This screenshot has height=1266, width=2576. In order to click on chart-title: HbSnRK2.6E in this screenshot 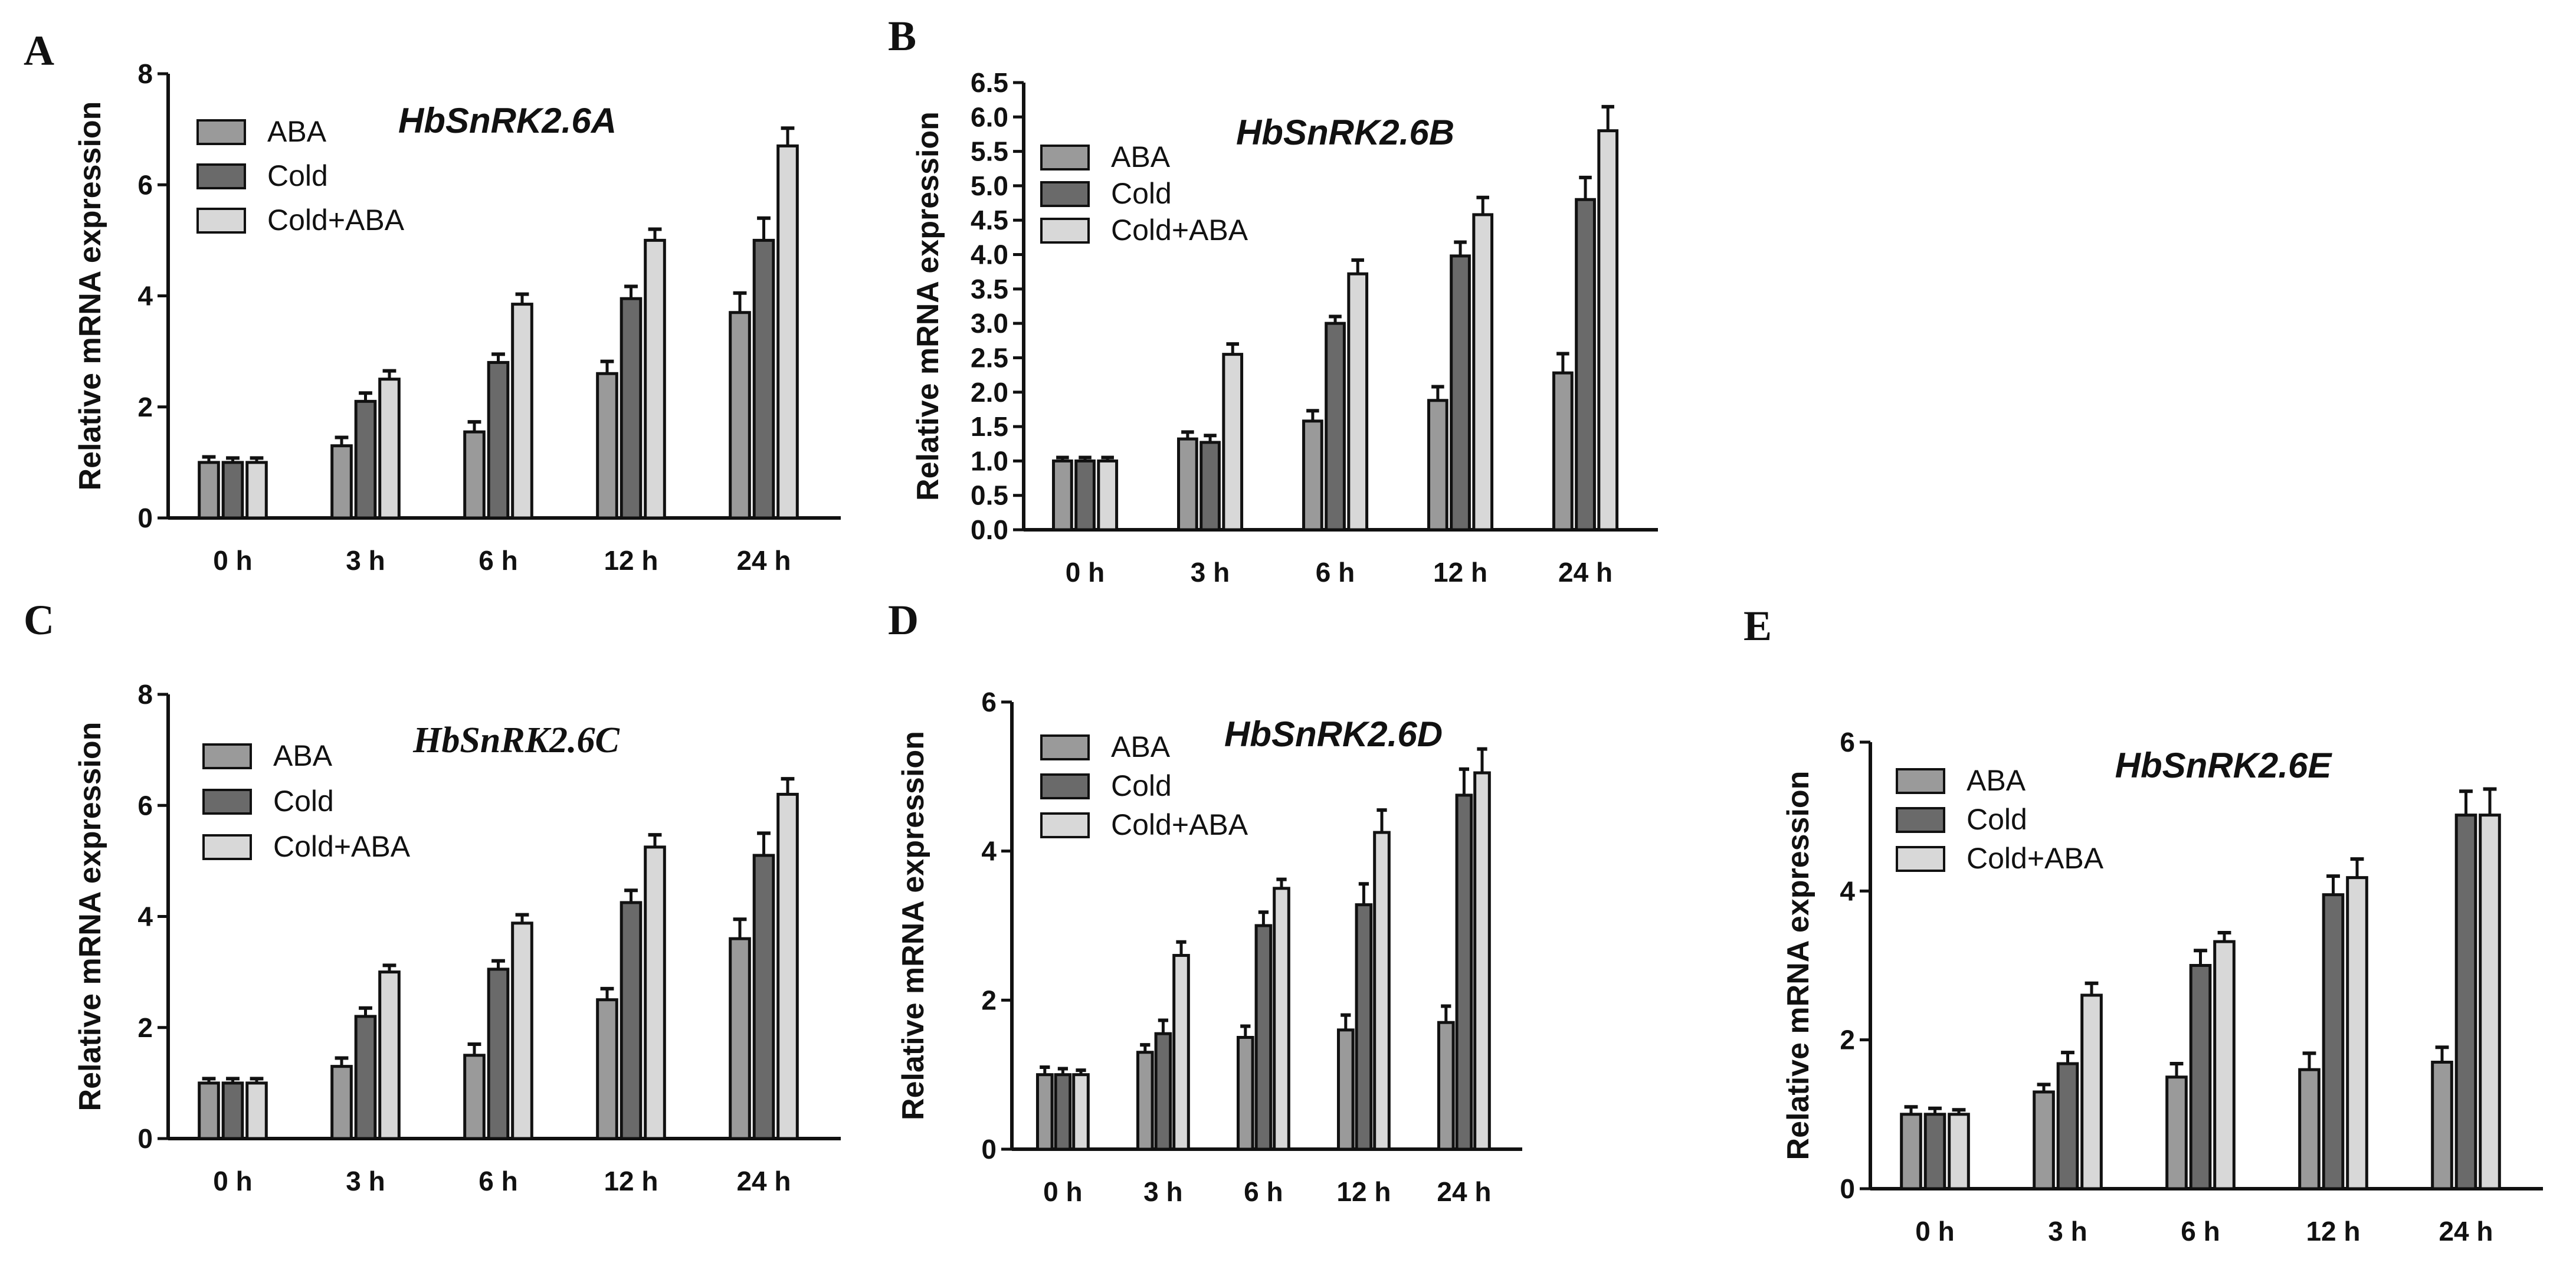, I will do `click(2224, 765)`.